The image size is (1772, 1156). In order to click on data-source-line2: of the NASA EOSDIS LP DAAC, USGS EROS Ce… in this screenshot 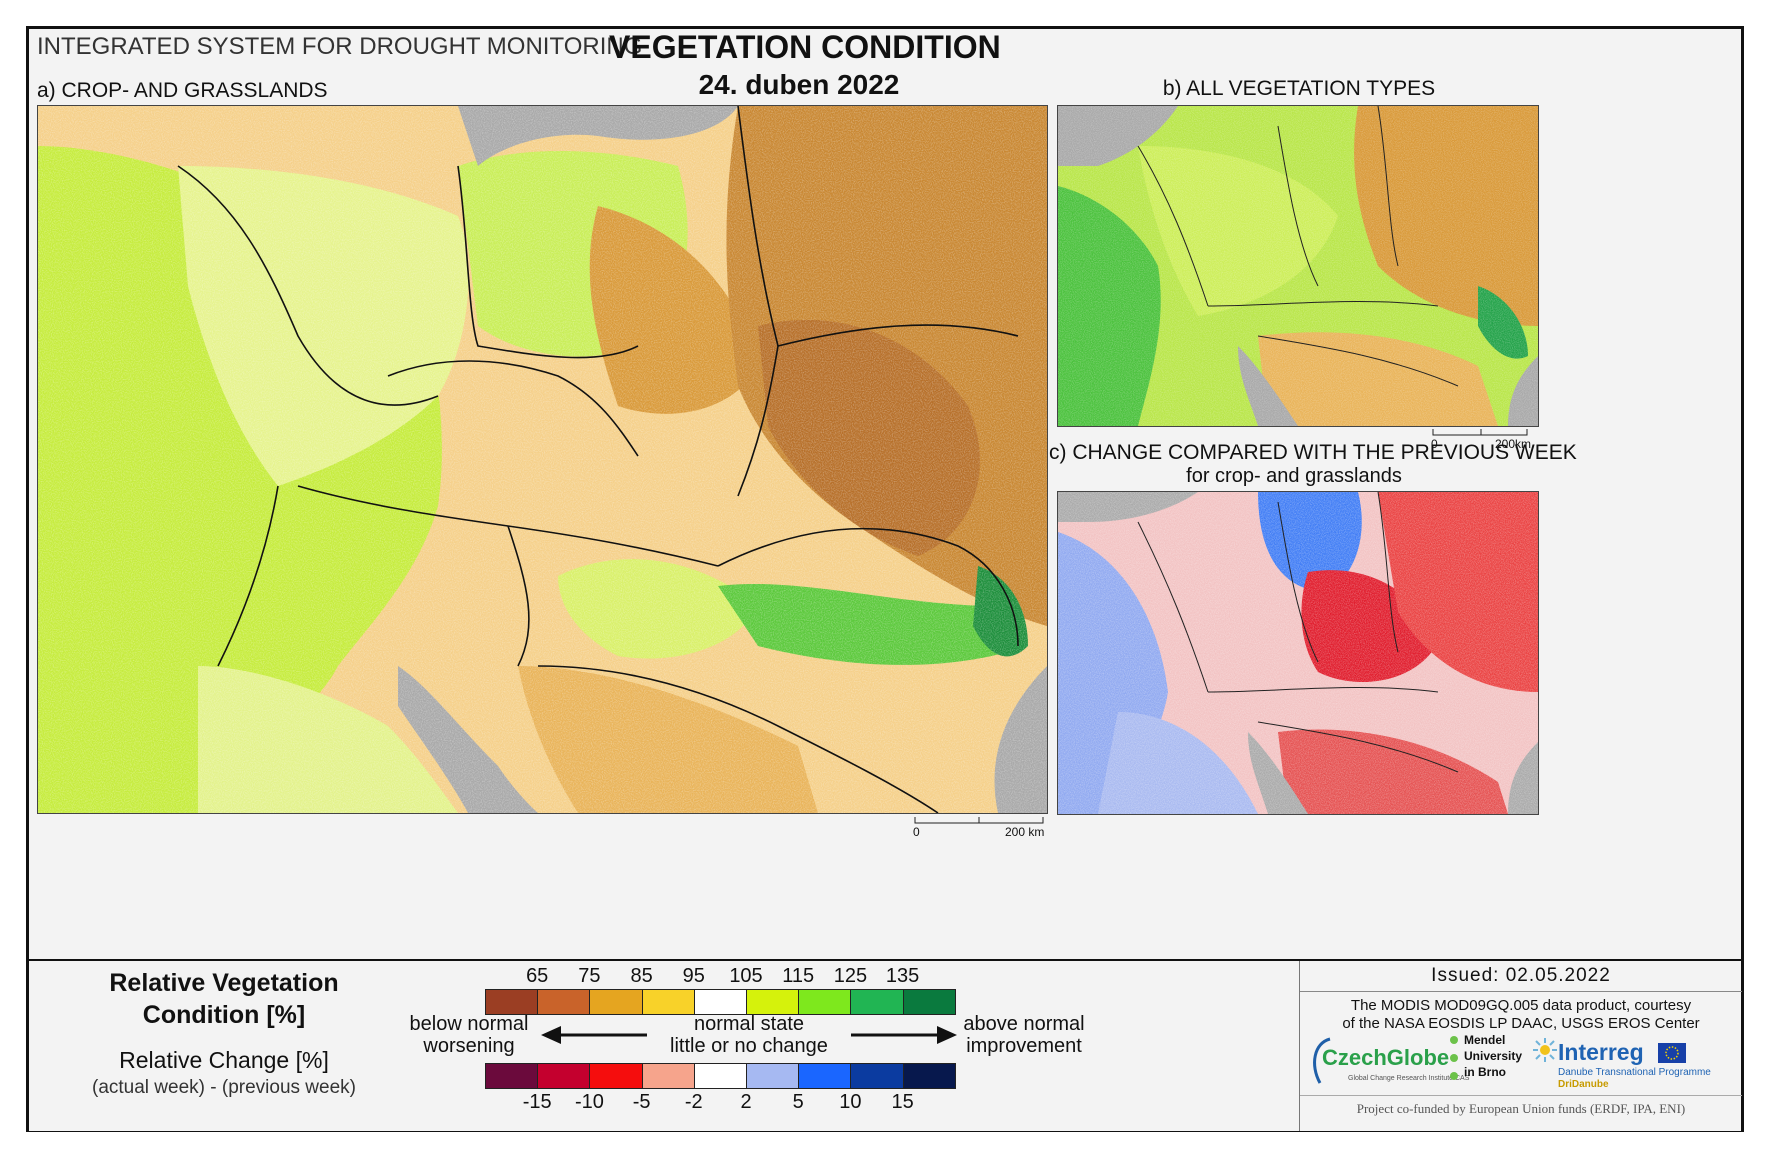, I will do `click(1521, 1023)`.